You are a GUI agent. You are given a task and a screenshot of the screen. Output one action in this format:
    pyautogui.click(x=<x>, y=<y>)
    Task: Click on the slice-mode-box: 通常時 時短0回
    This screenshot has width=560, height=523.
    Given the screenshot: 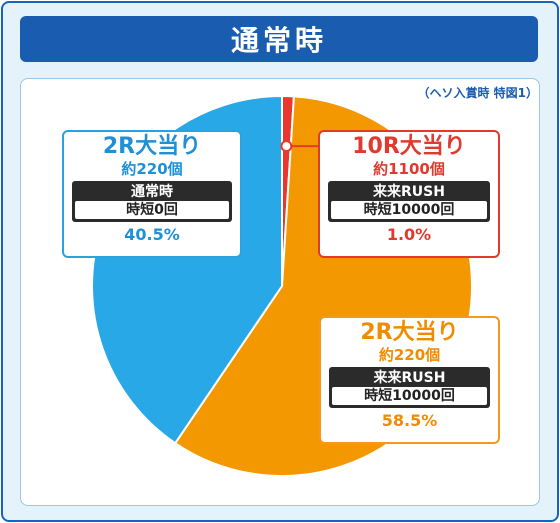 What is the action you would take?
    pyautogui.click(x=152, y=201)
    